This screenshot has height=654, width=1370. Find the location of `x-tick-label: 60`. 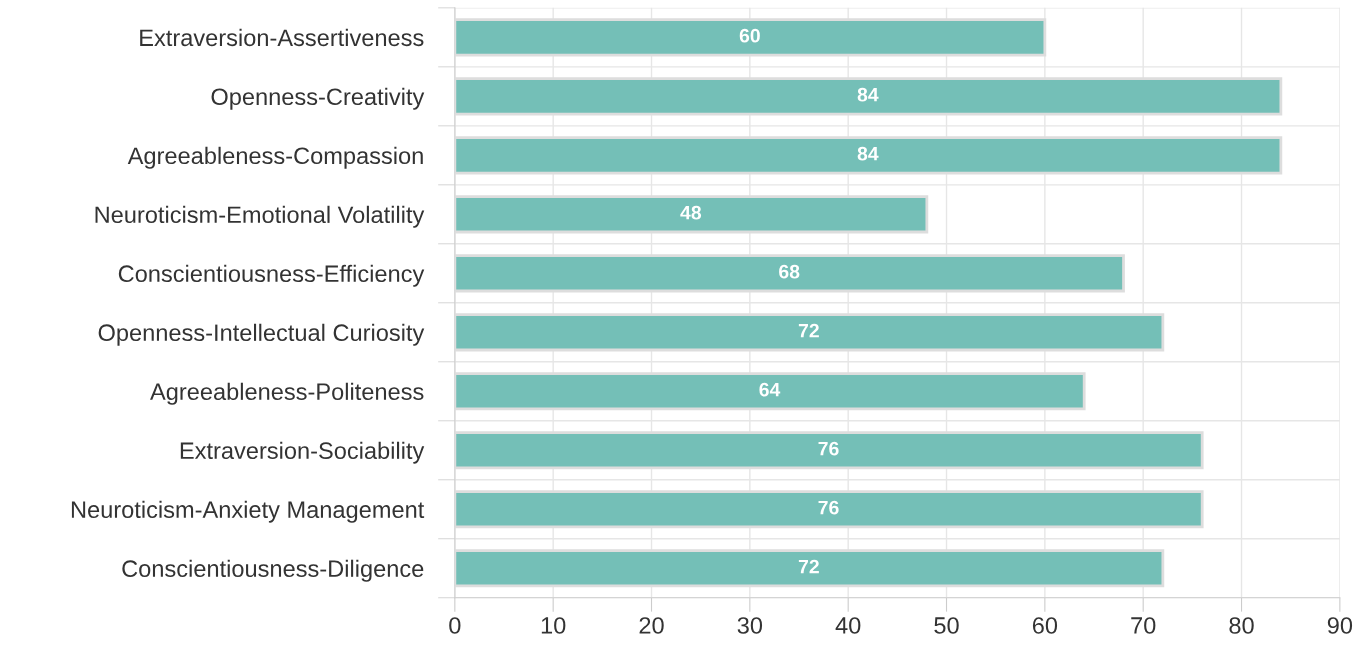

x-tick-label: 60 is located at coordinates (1045, 625).